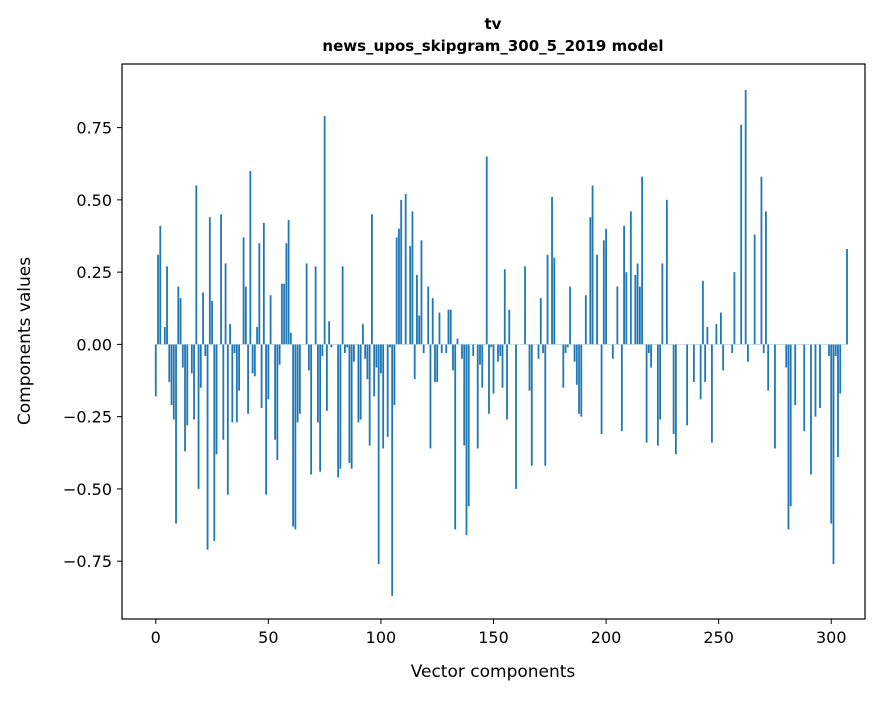 The image size is (880, 701). I want to click on x-tick-label: 200, so click(606, 637).